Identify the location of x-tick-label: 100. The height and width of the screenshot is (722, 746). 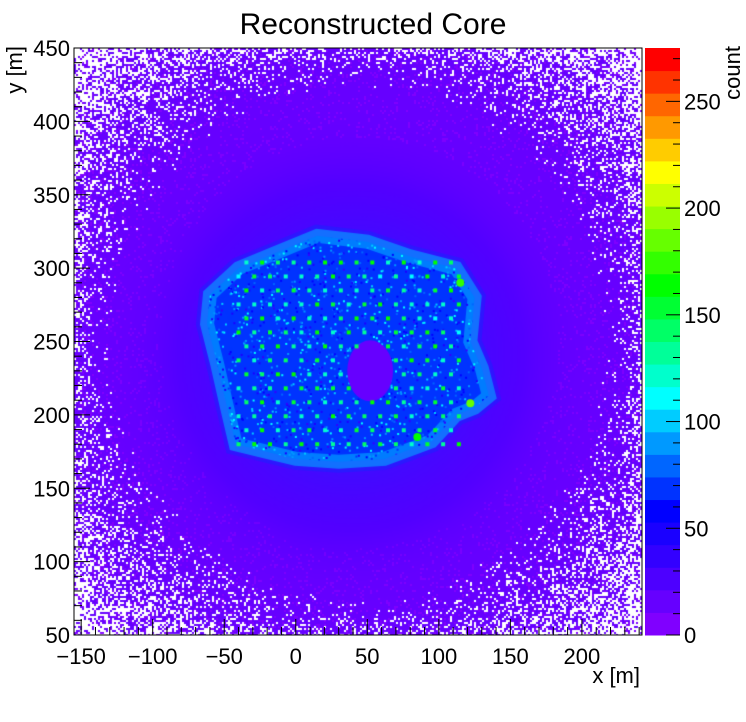
(438, 656).